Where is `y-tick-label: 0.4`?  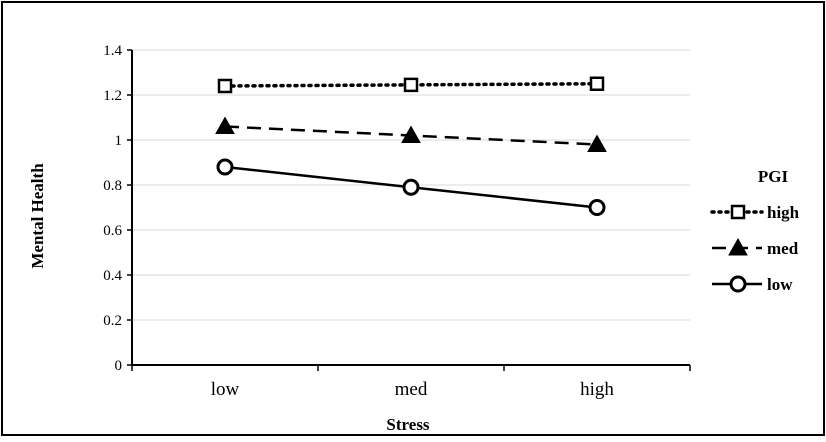
y-tick-label: 0.4 is located at coordinates (112, 276).